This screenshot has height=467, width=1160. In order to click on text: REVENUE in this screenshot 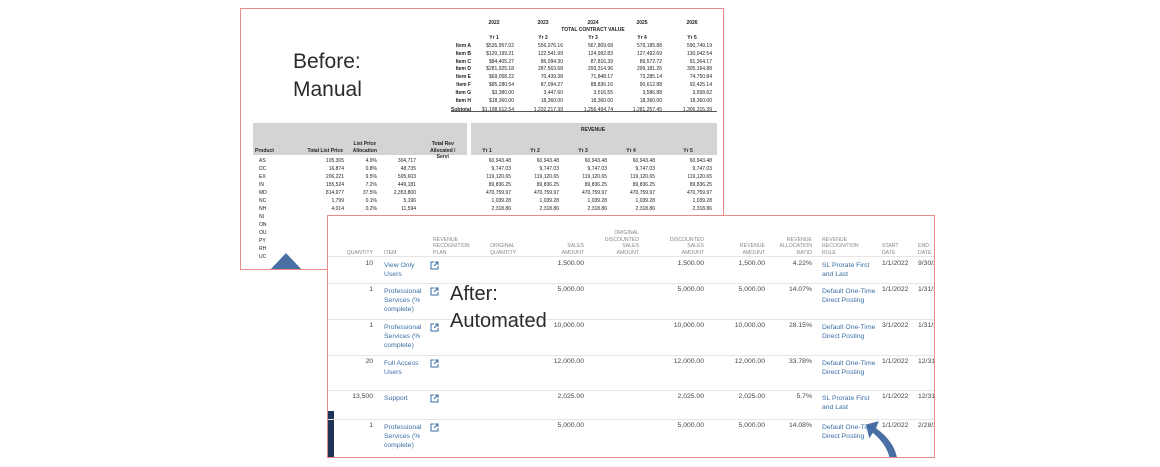, I will do `click(593, 130)`.